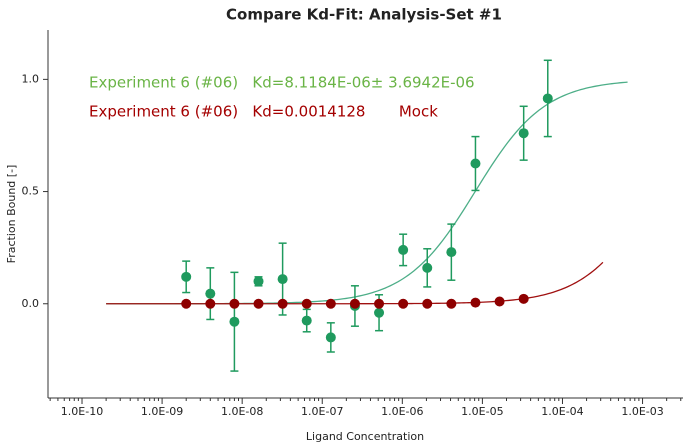 This screenshot has height=448, width=693. What do you see at coordinates (482, 411) in the screenshot?
I see `x-tick-label: 1.0E-05` at bounding box center [482, 411].